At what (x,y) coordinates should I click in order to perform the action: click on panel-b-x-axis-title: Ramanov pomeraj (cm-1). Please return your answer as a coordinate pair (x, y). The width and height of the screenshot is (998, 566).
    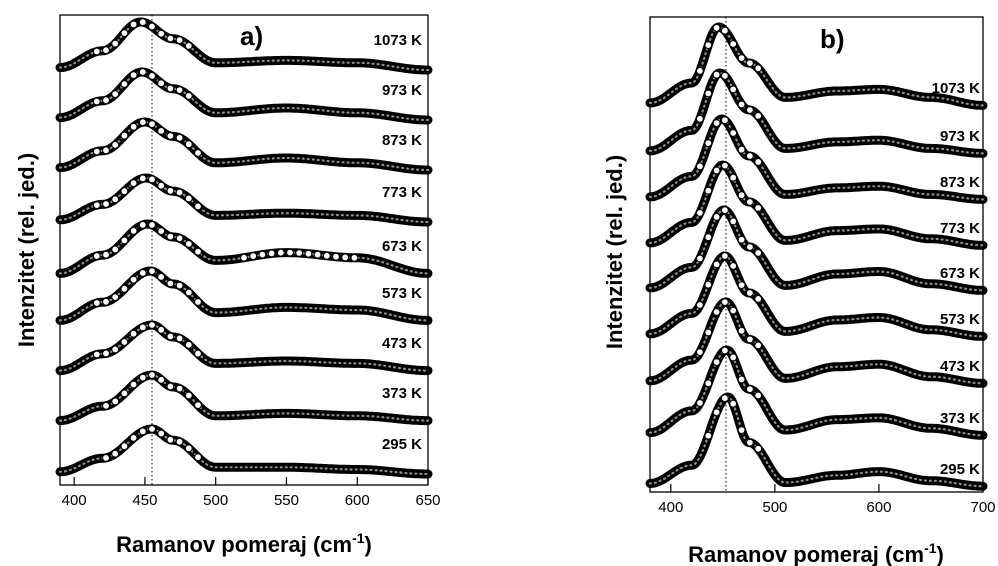
    Looking at the image, I should click on (816, 553).